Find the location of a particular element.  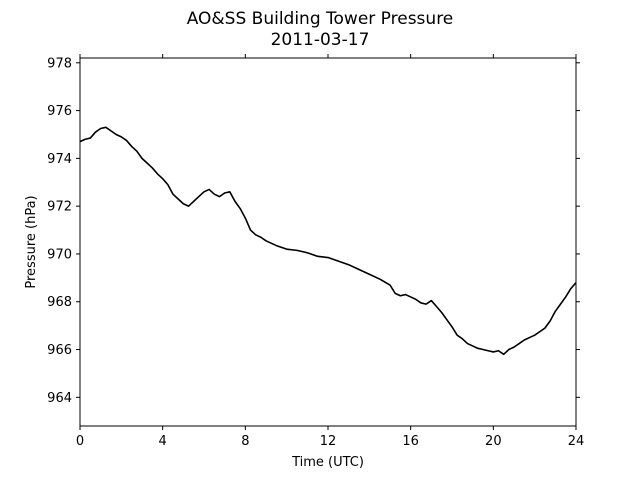

chart-subtitle: 2011-03-17 is located at coordinates (320, 40).